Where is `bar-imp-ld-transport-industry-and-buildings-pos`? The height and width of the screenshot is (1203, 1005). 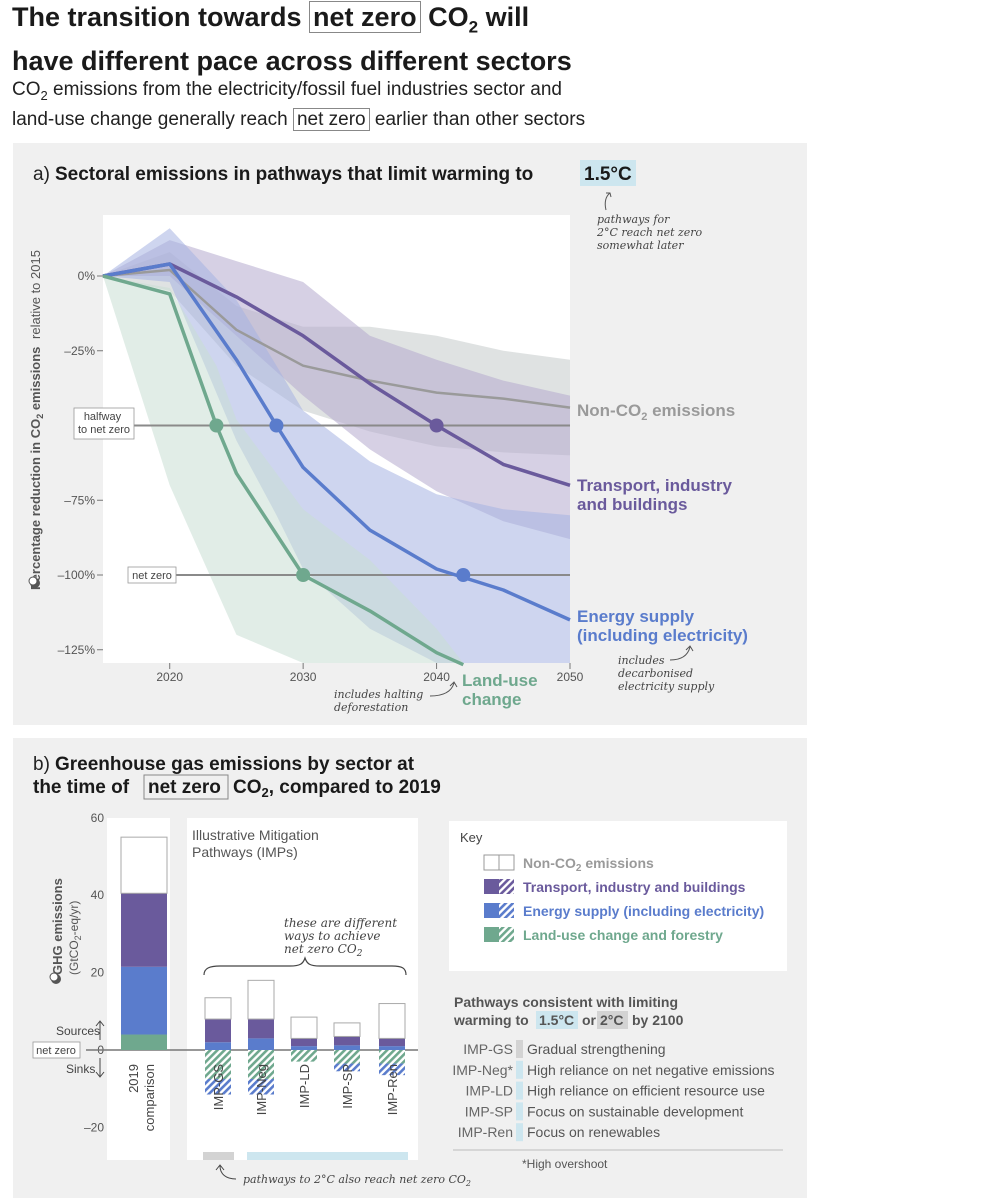
bar-imp-ld-transport-industry-and-buildings-pos is located at coordinates (304, 1042).